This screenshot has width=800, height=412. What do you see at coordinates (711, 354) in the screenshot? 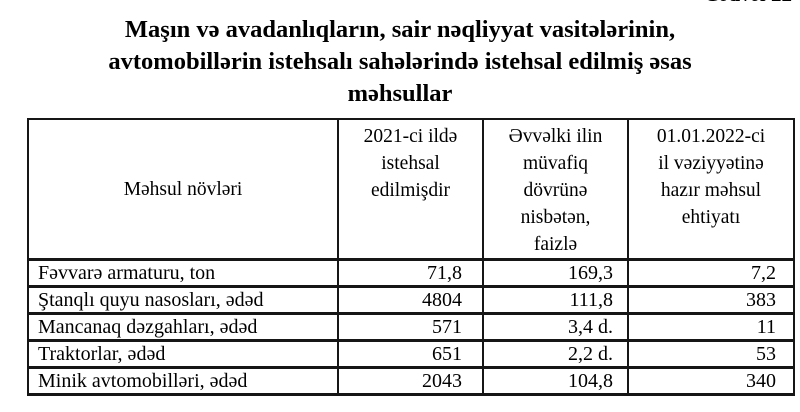
I see `stock-value: 53` at bounding box center [711, 354].